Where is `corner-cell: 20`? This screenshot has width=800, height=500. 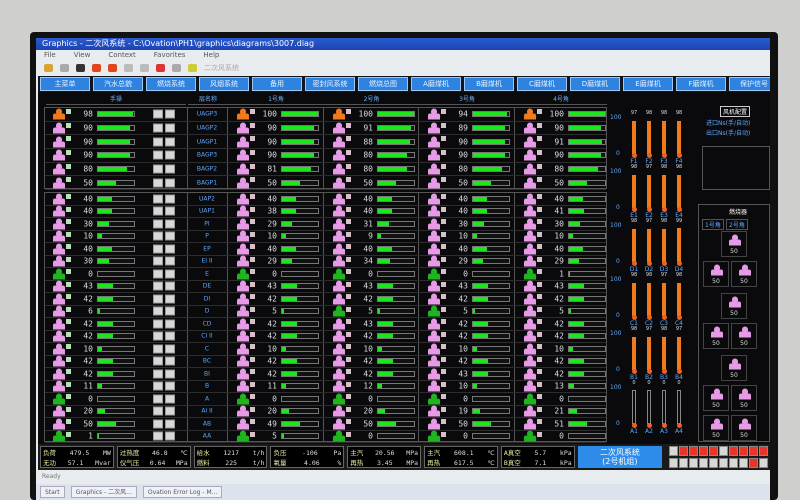
corner-cell: 20 is located at coordinates (274, 411).